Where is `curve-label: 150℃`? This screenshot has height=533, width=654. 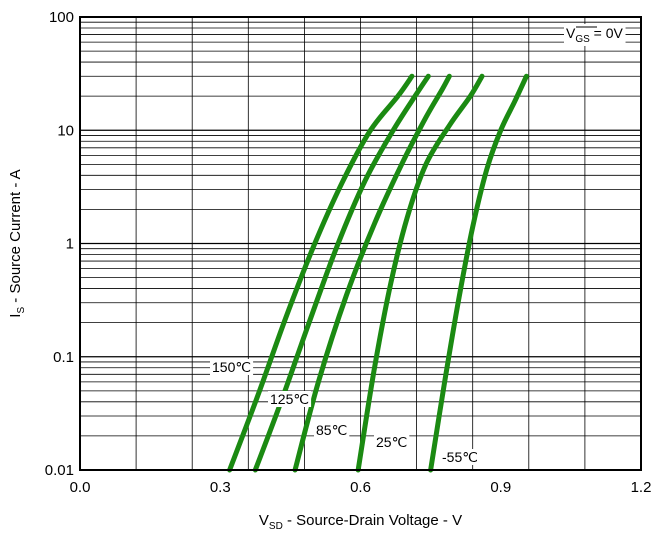 curve-label: 150℃ is located at coordinates (231, 367).